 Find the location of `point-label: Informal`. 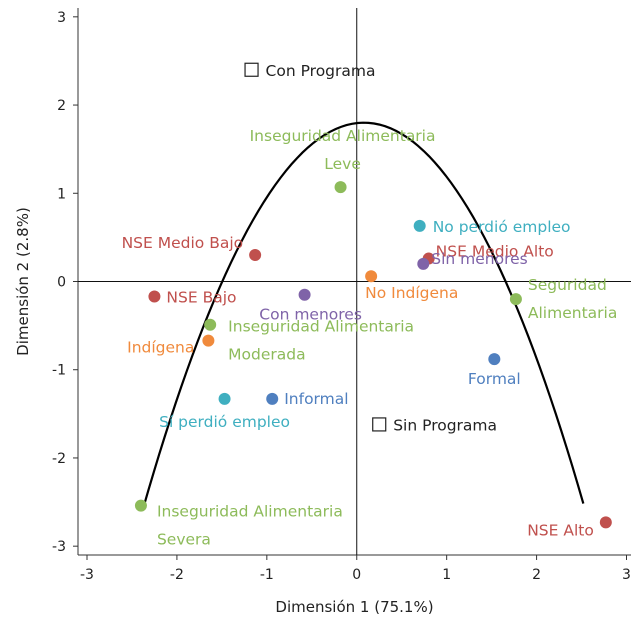

point-label: Informal is located at coordinates (316, 399).